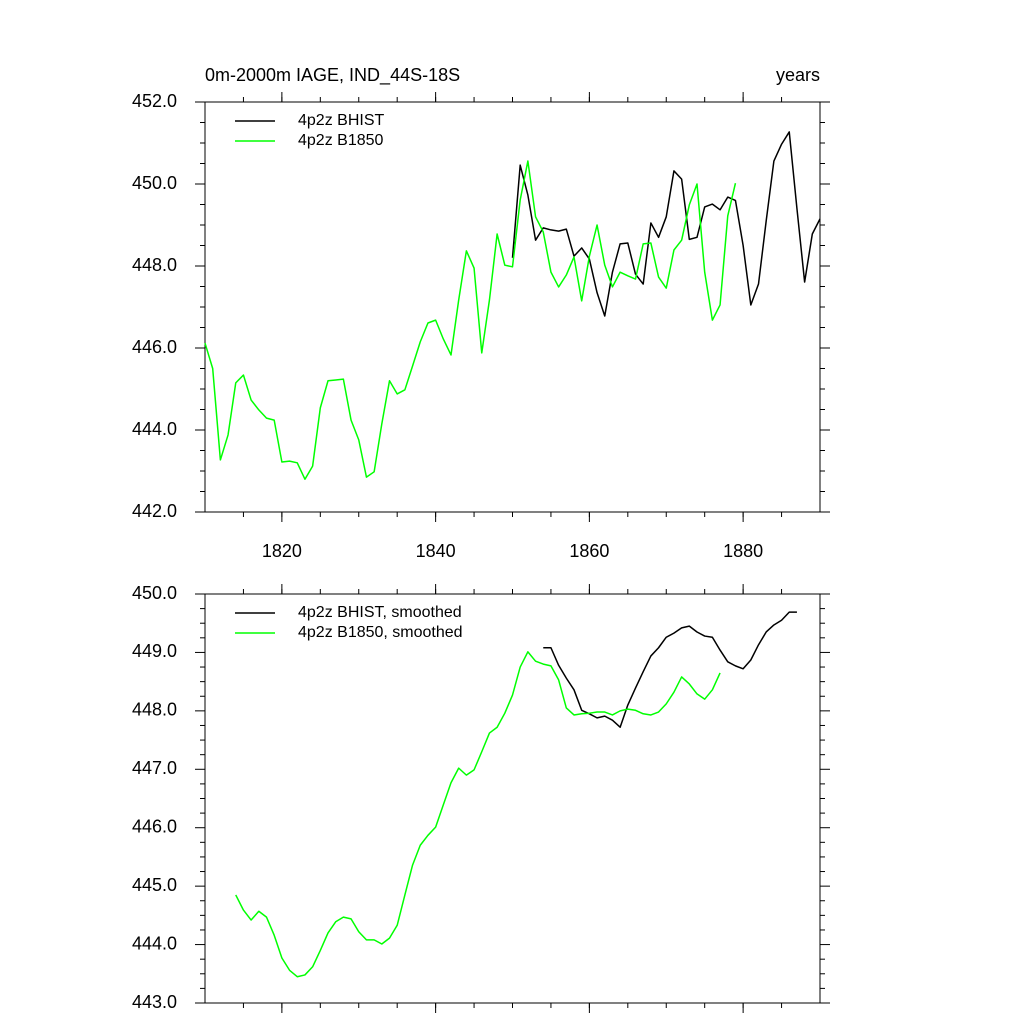  What do you see at coordinates (798, 75) in the screenshot?
I see `right-title: years` at bounding box center [798, 75].